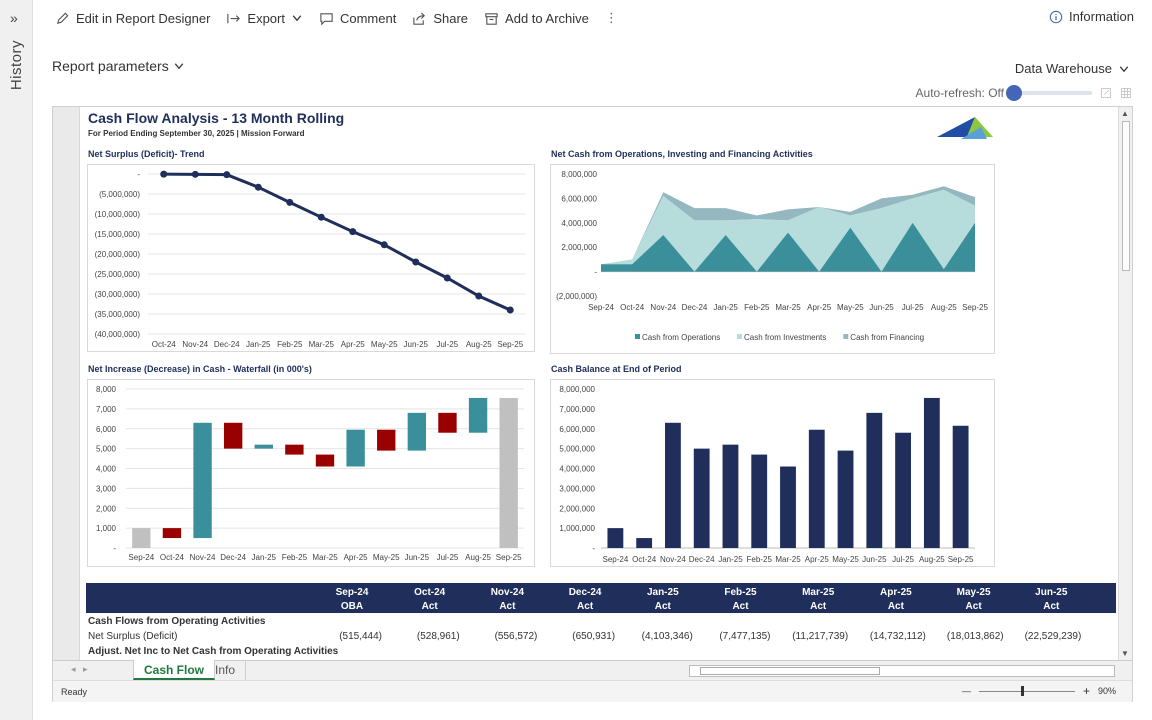  What do you see at coordinates (592, 670) in the screenshot?
I see `sheet-tabs-bar: ◂ ▸ Cash Flow Info` at bounding box center [592, 670].